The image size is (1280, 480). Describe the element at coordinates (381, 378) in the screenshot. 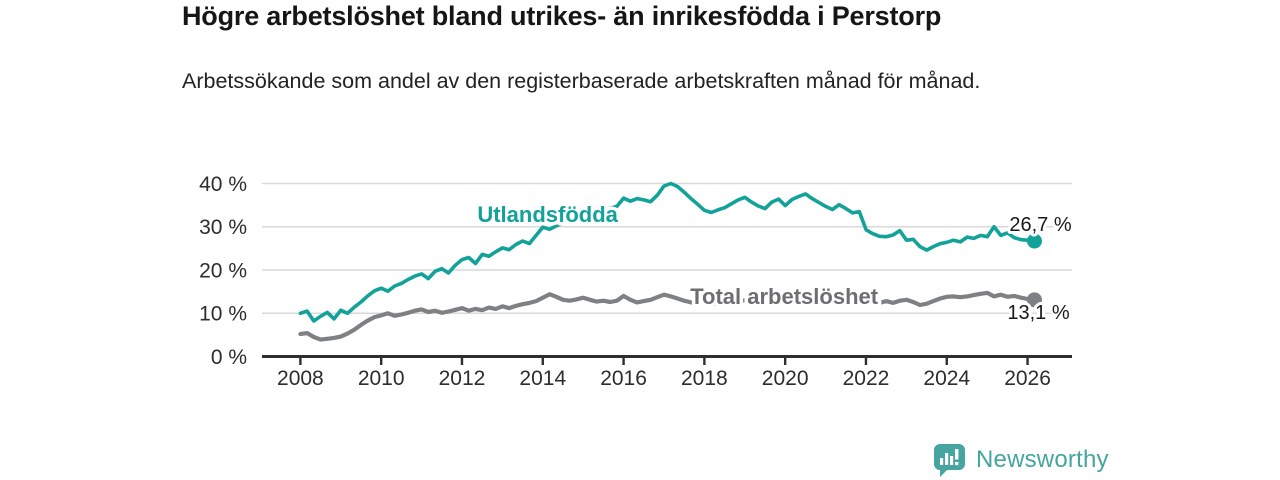

I see `x-tick-label: 2010` at that location.